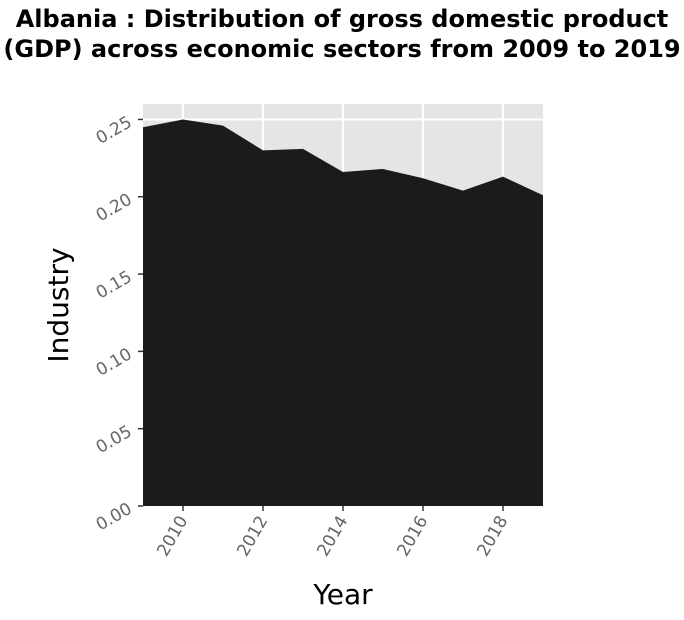 The width and height of the screenshot is (684, 620). Describe the element at coordinates (412, 536) in the screenshot. I see `x-tick-label: 2016` at that location.